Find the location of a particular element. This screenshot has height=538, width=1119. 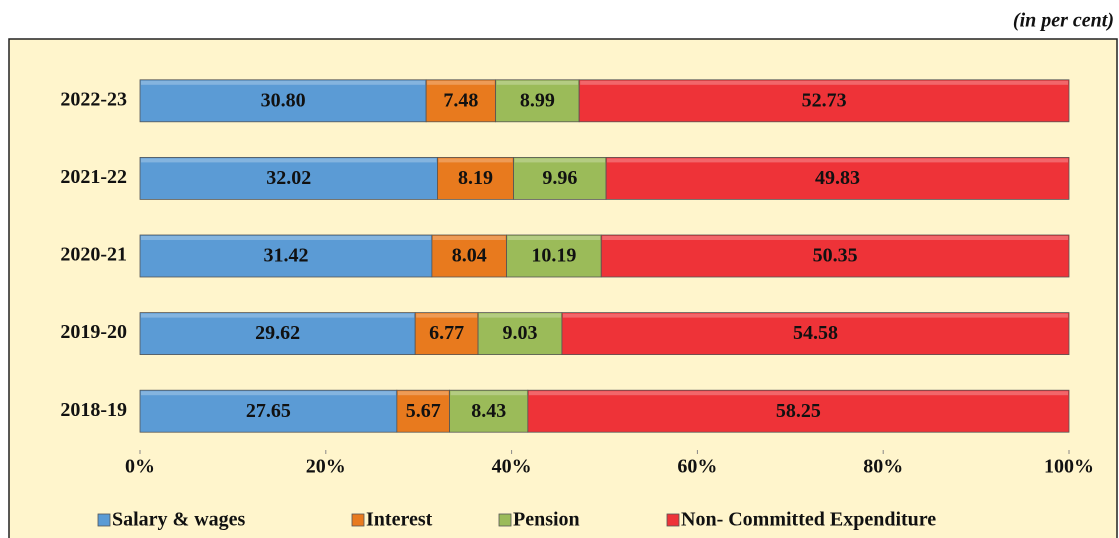

data-label: 7.48 is located at coordinates (460, 100).